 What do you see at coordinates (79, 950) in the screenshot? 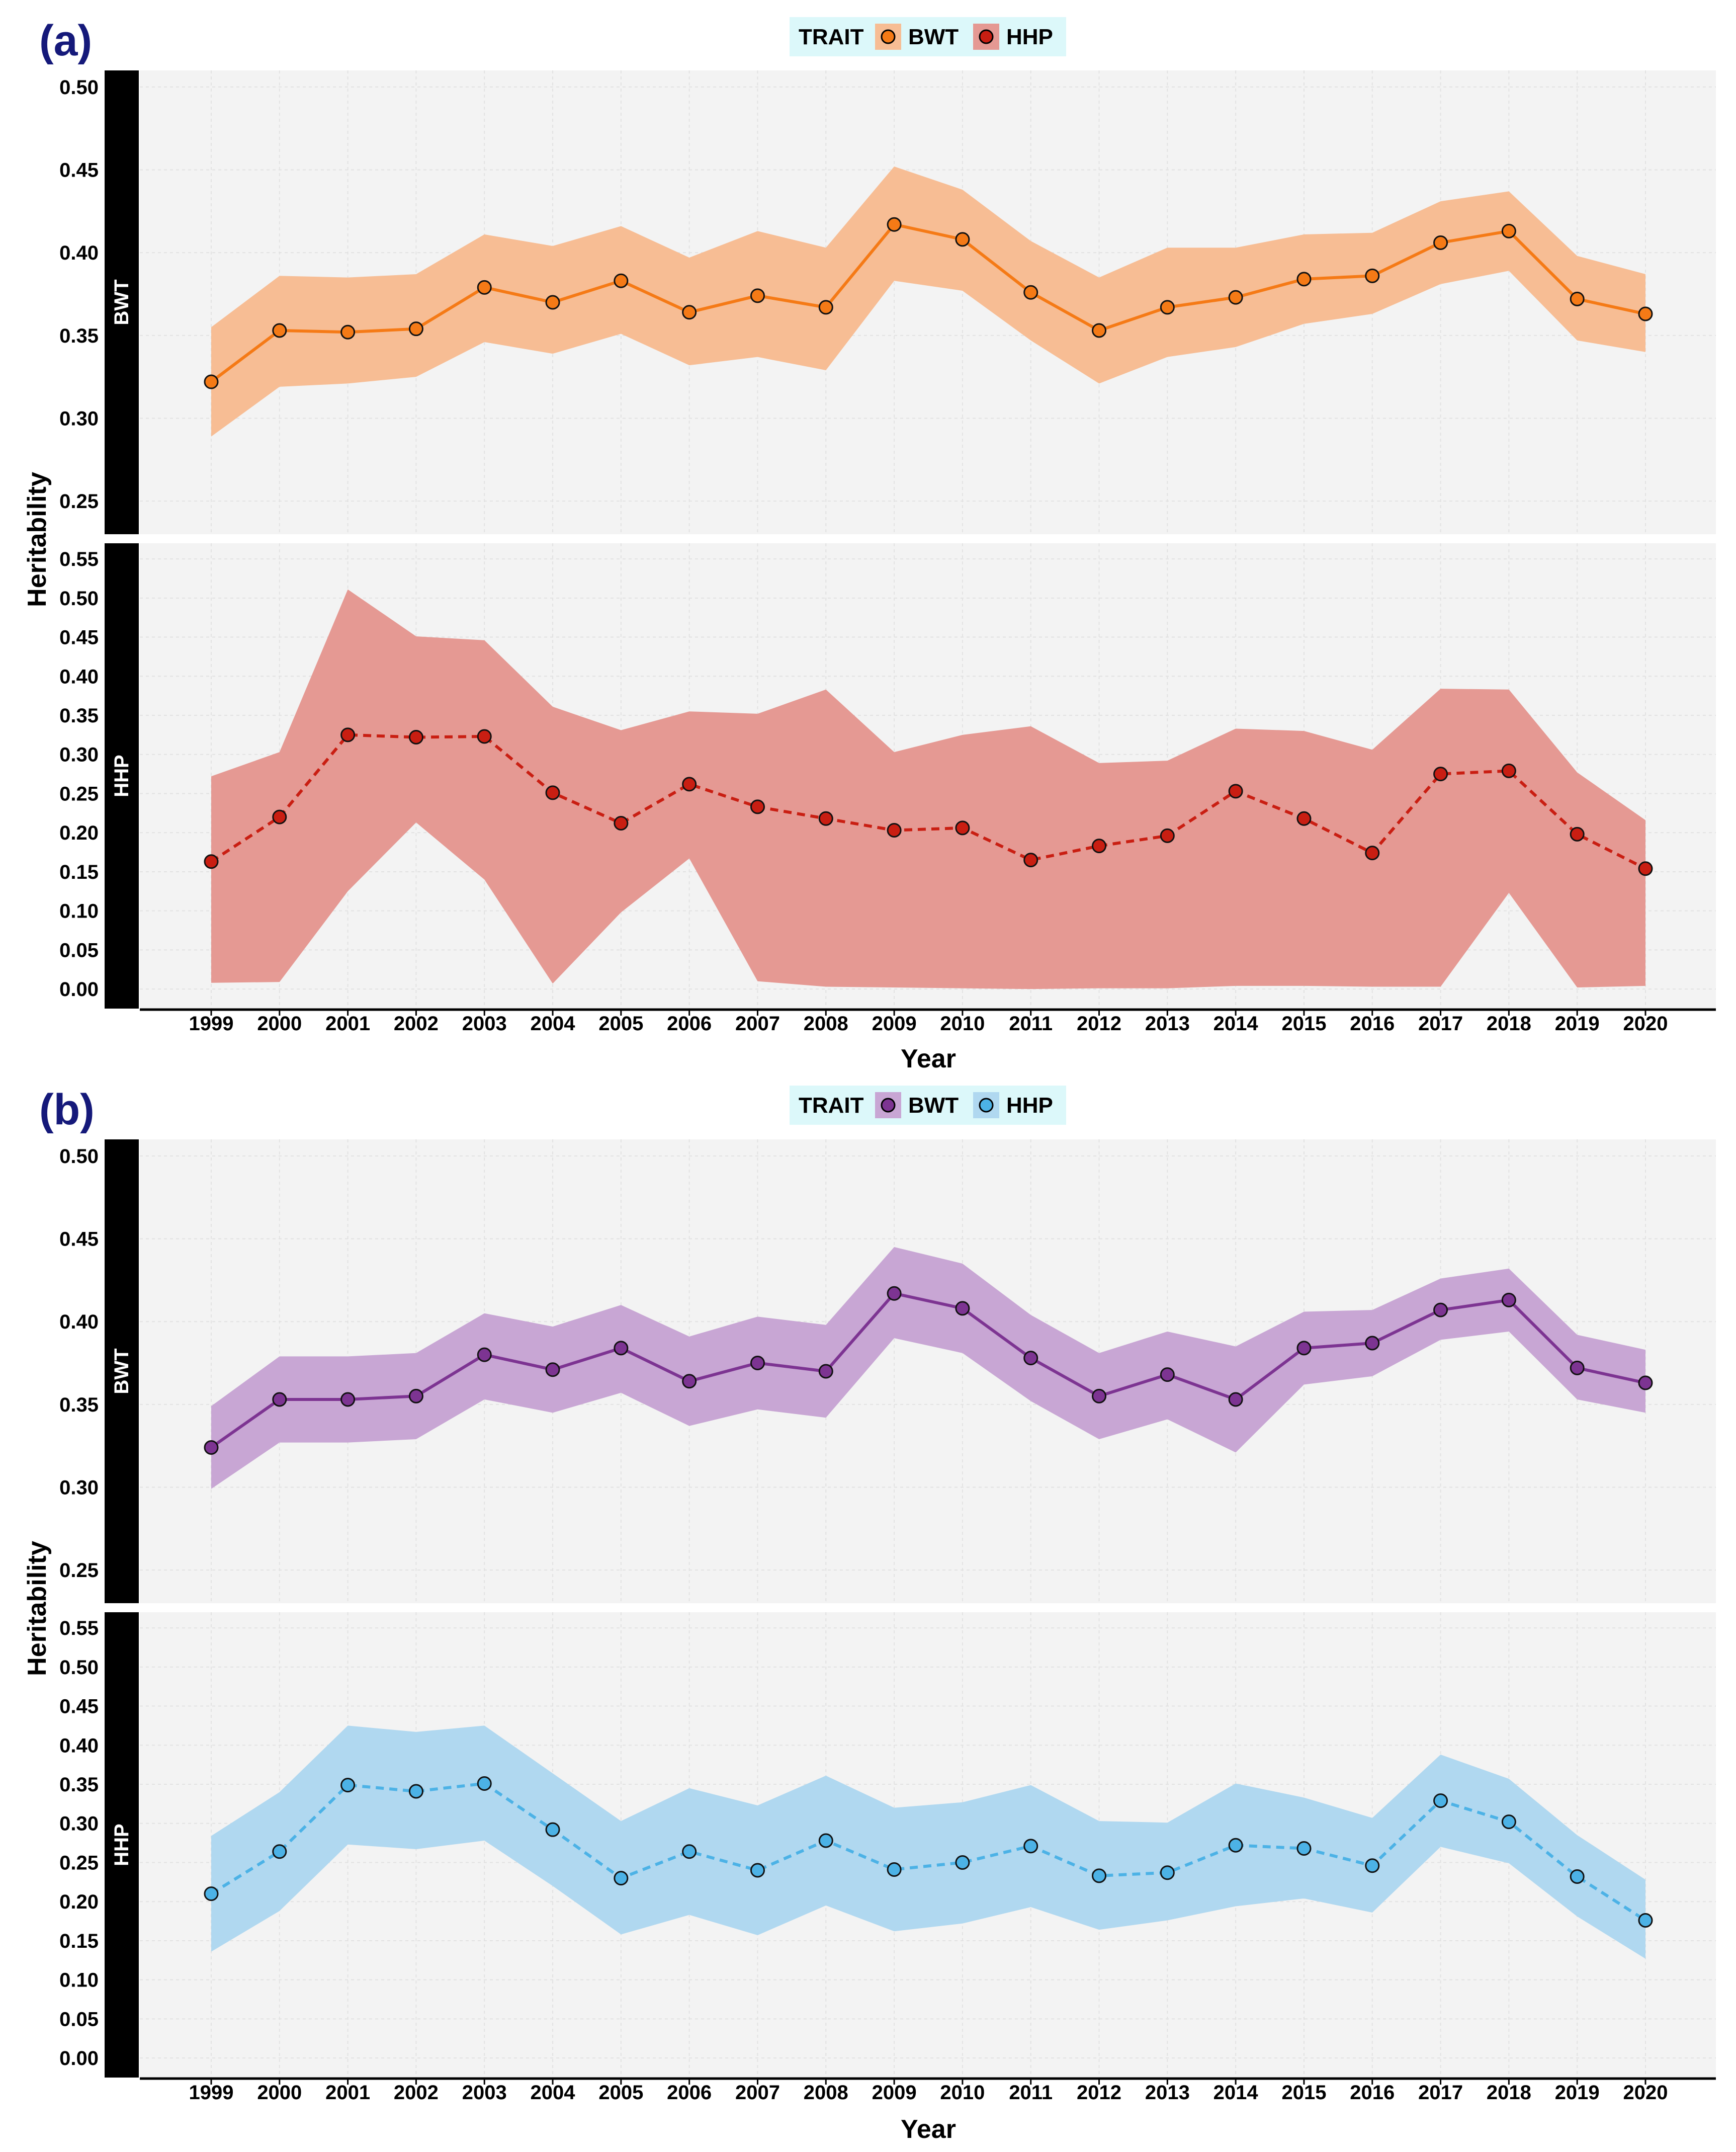
I see `y-tick-label: 0.05` at bounding box center [79, 950].